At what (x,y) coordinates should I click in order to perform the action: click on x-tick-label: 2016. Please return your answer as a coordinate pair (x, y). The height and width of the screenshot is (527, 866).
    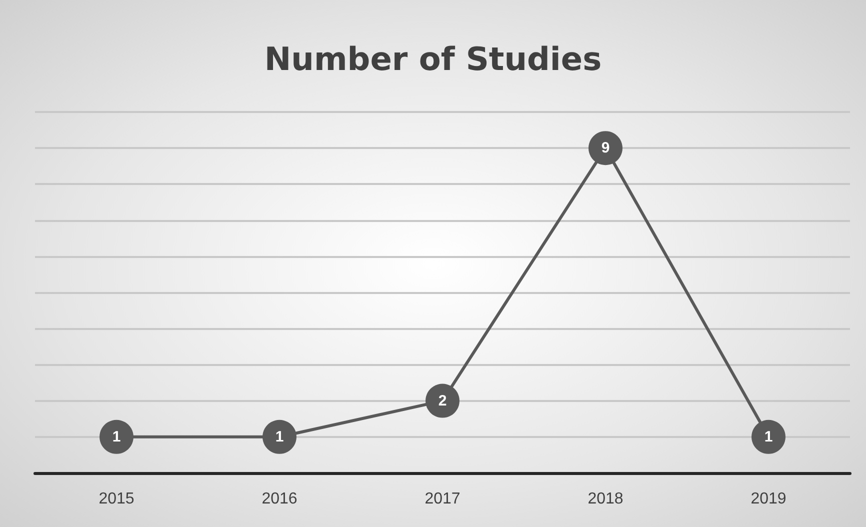
    Looking at the image, I should click on (280, 499).